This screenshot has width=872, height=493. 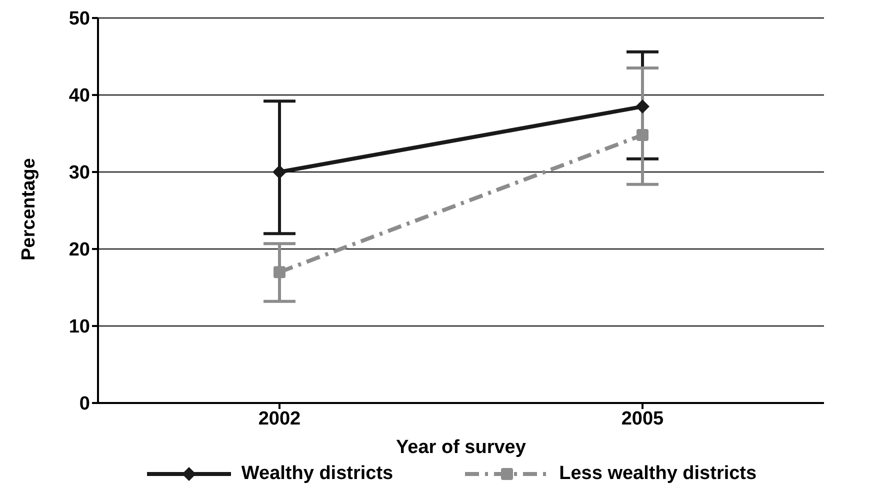 I want to click on y-tick-label: 30, so click(x=79, y=173).